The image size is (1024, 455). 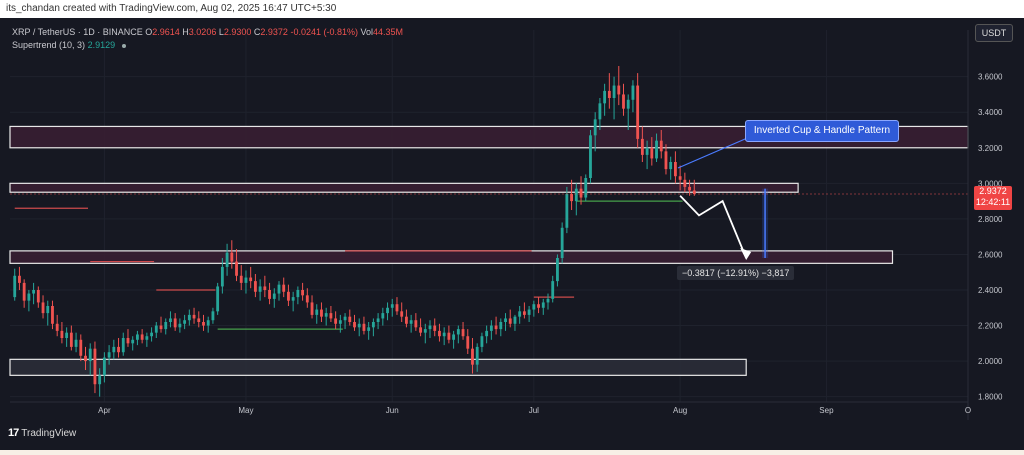 What do you see at coordinates (367, 32) in the screenshot?
I see `legend-volume-label: Vol` at bounding box center [367, 32].